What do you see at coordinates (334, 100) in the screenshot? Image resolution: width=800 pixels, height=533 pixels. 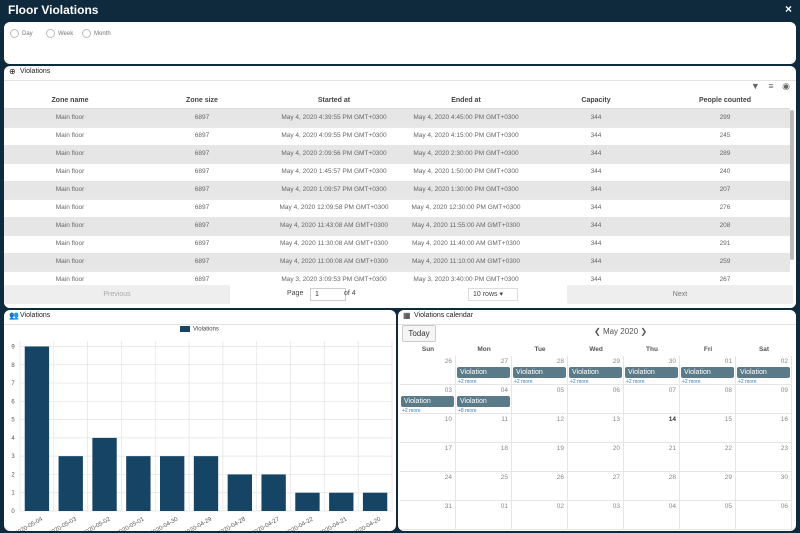 I see `col-started-at: Started at` at bounding box center [334, 100].